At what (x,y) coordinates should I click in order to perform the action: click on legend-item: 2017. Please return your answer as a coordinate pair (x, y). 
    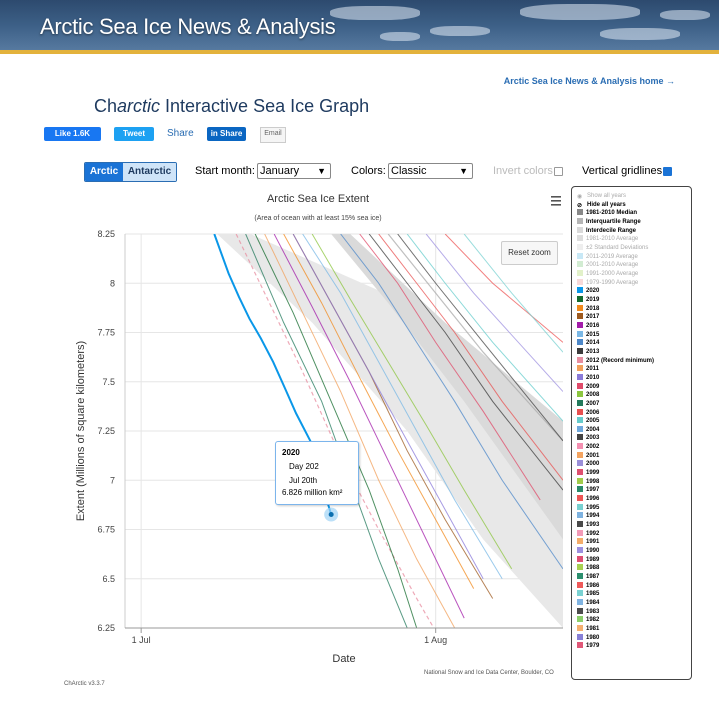
    Looking at the image, I should click on (588, 317).